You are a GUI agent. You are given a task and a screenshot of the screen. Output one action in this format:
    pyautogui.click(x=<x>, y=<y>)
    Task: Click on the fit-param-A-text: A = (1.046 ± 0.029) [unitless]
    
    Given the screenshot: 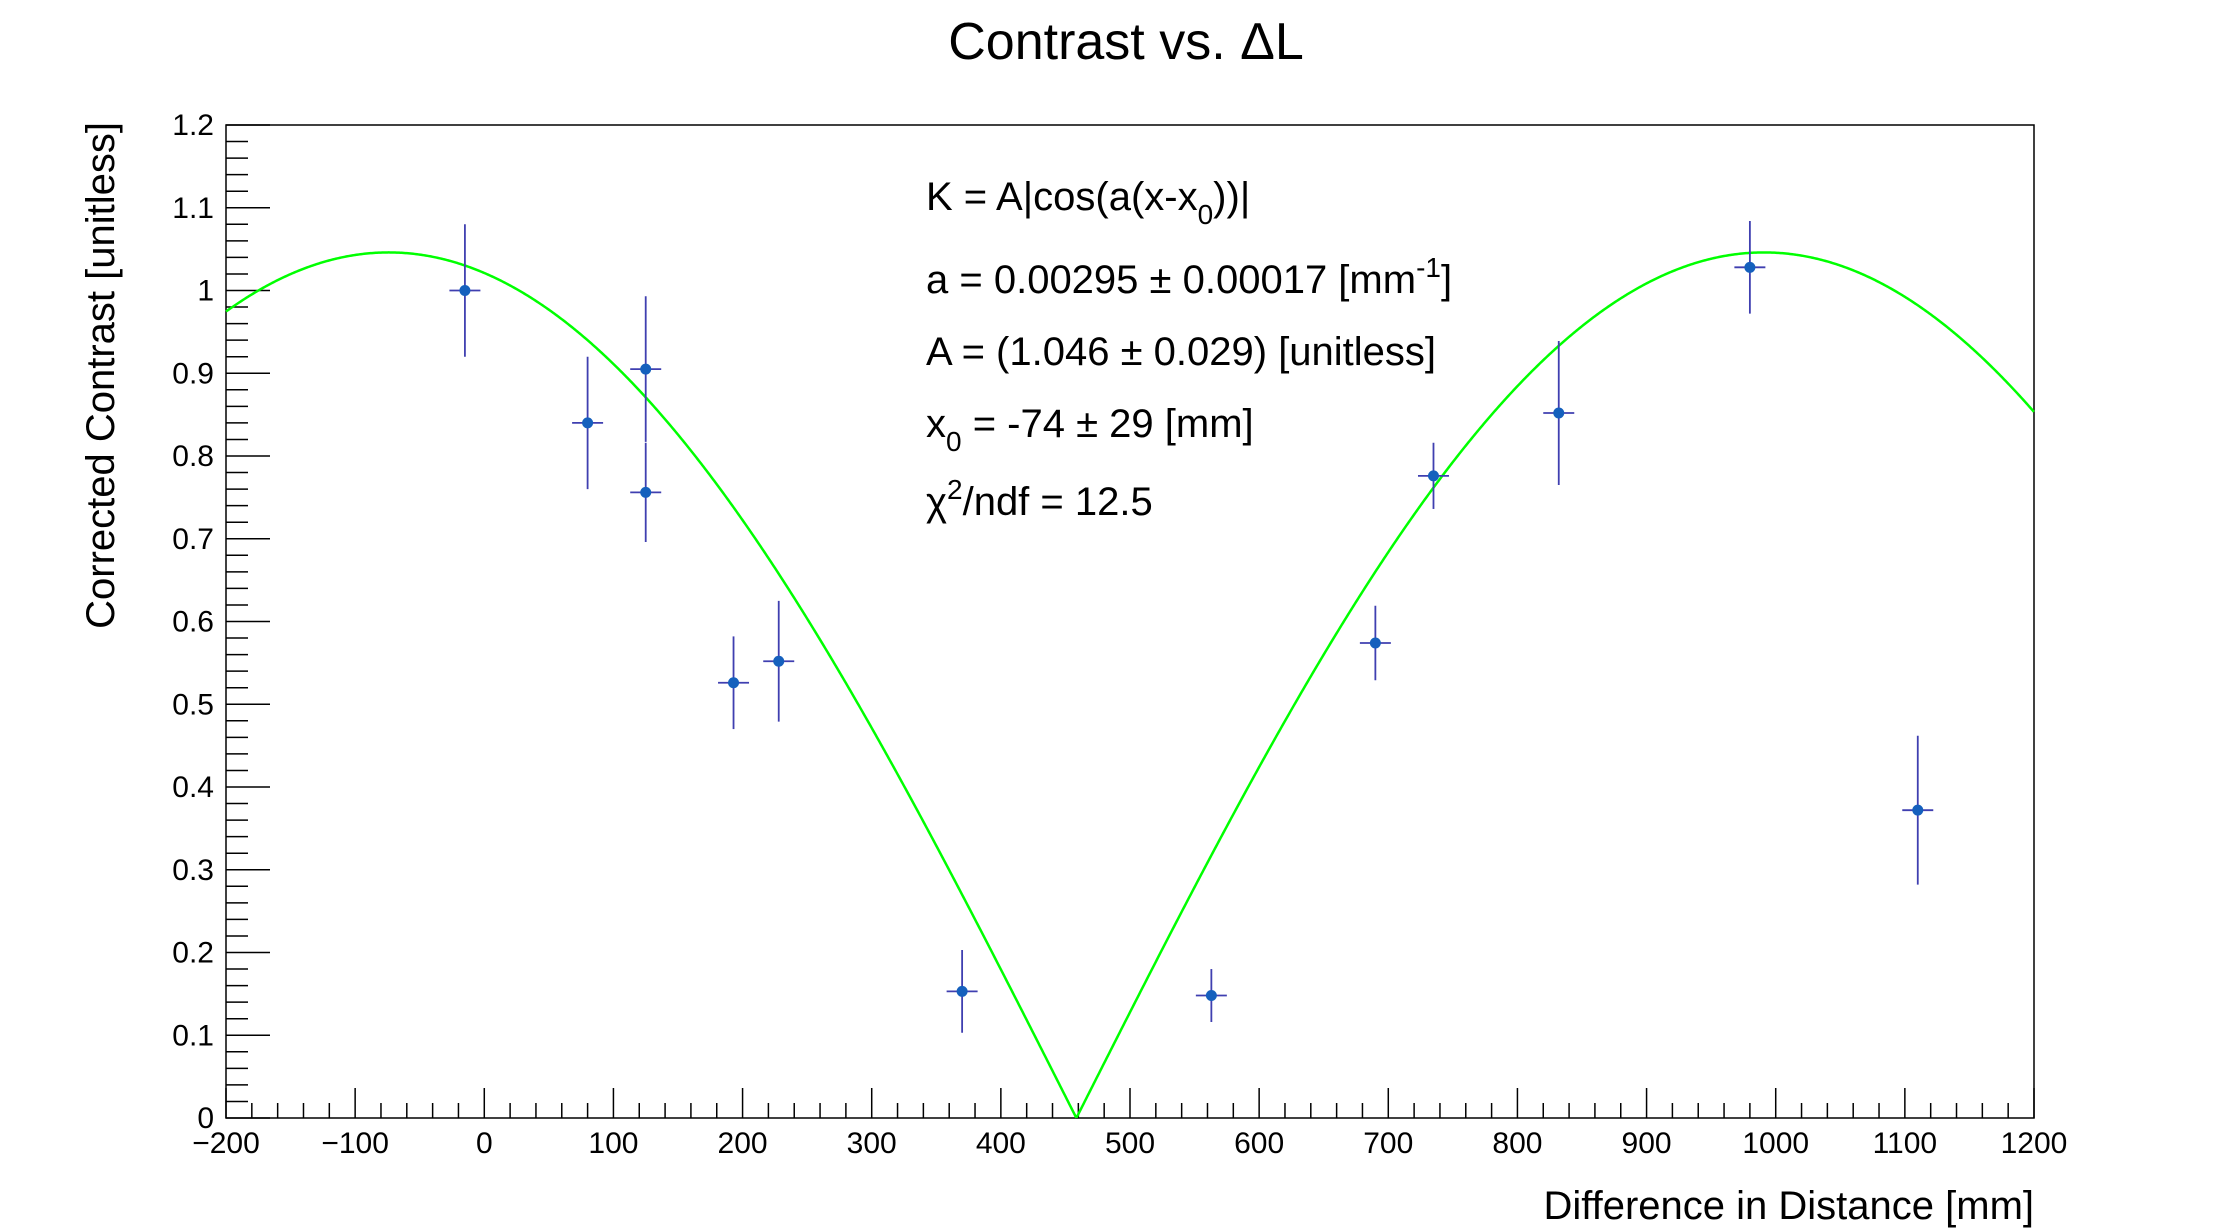 What is the action you would take?
    pyautogui.click(x=1181, y=352)
    